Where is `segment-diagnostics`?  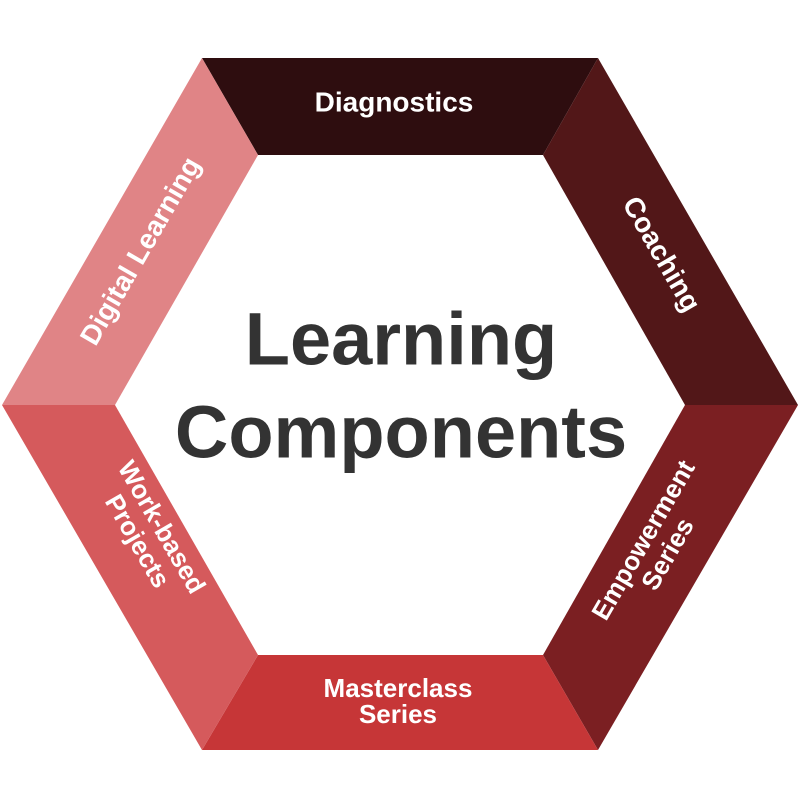
segment-diagnostics is located at coordinates (400, 106).